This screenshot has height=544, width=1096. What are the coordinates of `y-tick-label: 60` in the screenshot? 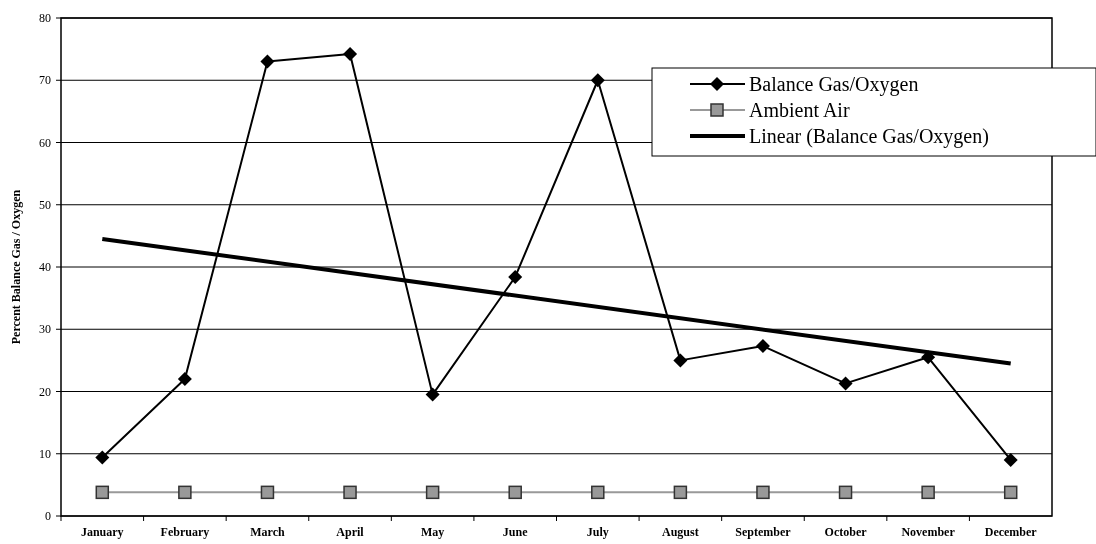 It's located at (45, 142).